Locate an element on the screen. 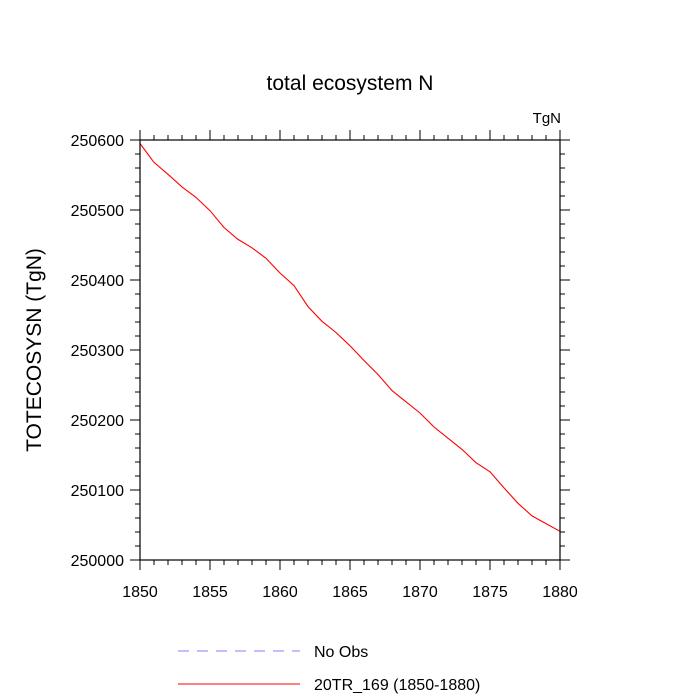 The height and width of the screenshot is (700, 700). legend-label-no-obs: No Obs is located at coordinates (341, 652).